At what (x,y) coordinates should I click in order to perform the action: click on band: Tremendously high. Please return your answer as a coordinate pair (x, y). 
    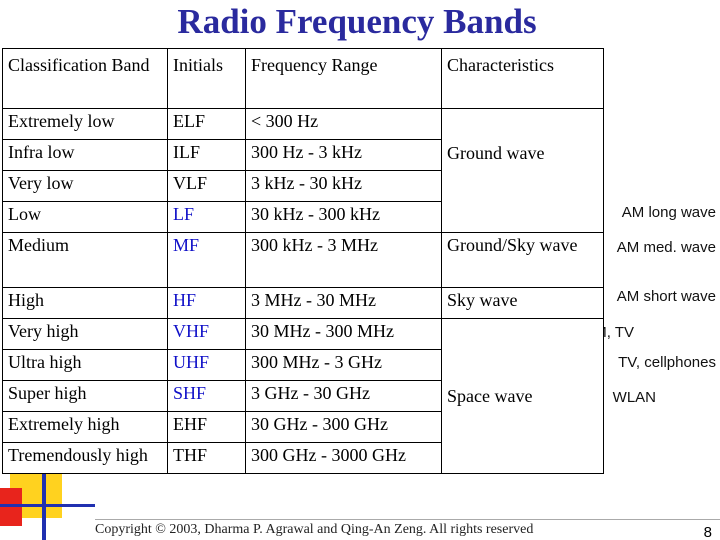
    Looking at the image, I should click on (85, 458).